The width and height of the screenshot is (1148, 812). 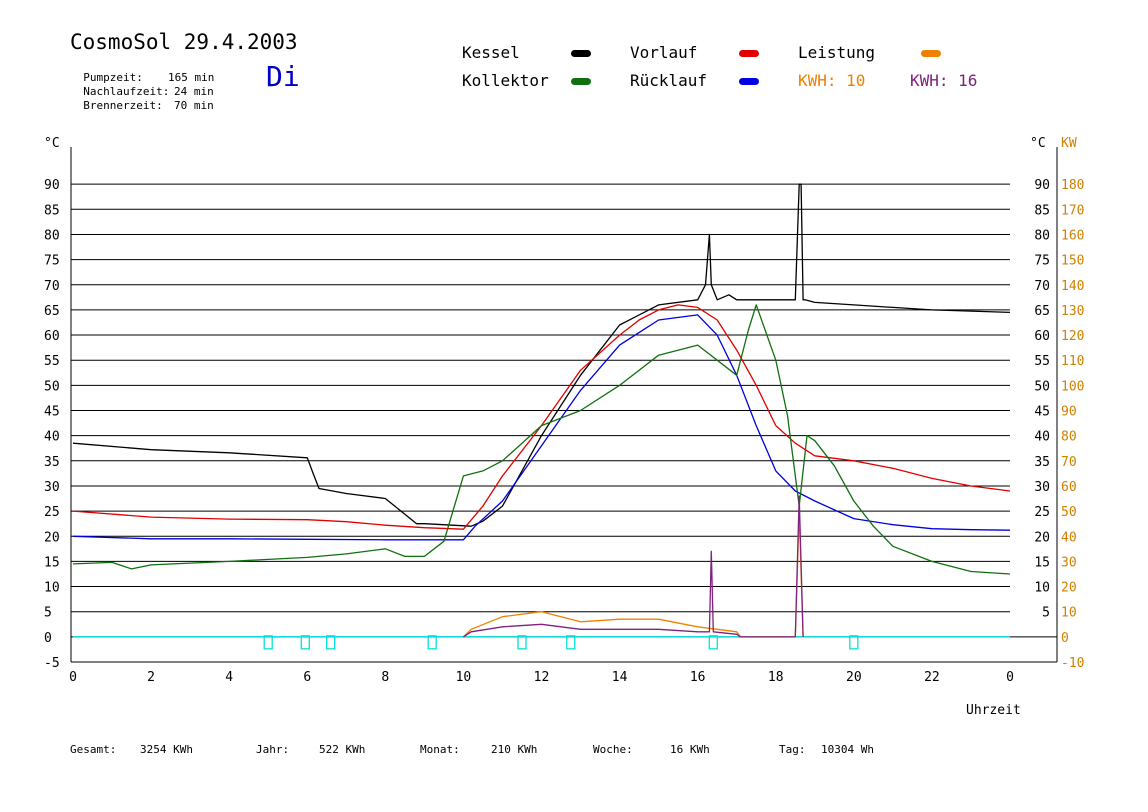 I want to click on y-tick-label-right: 90, so click(x=1042, y=185).